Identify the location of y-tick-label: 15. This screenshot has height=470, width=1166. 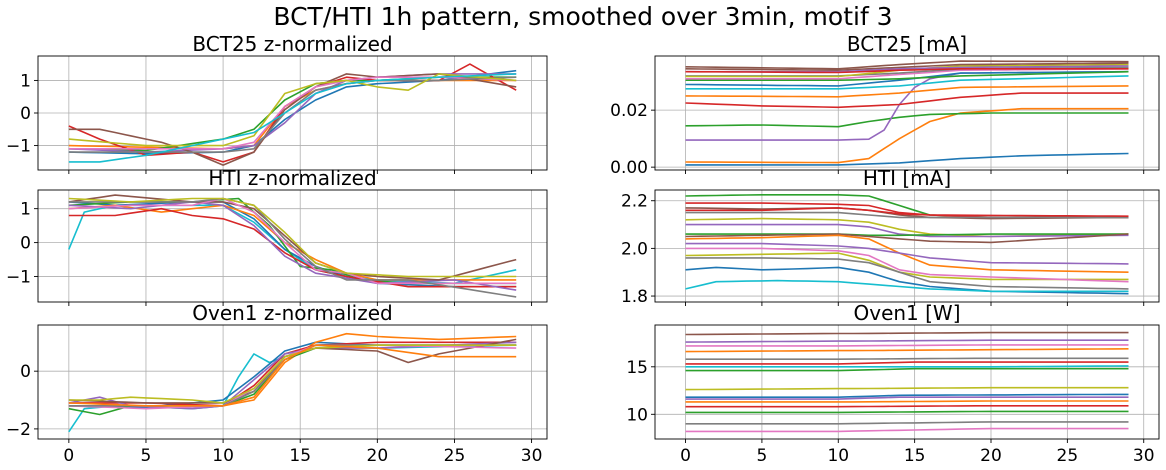
(637, 368).